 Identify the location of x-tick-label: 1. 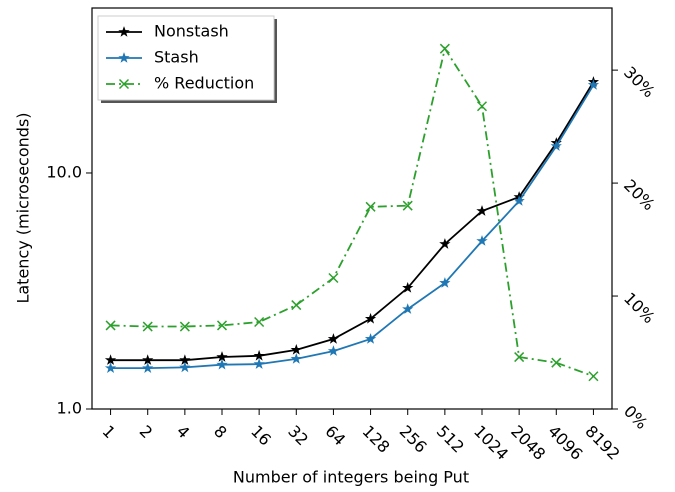
(109, 432).